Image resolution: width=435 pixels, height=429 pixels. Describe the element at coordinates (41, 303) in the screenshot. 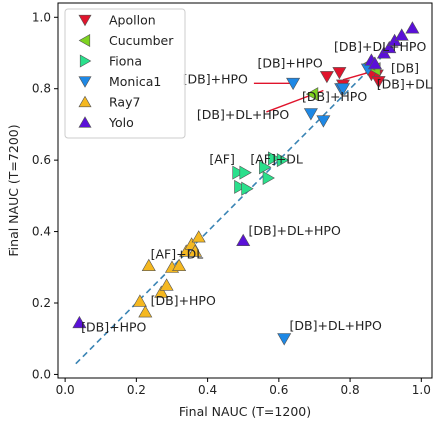

I see `y-tick-label: 0.2` at that location.